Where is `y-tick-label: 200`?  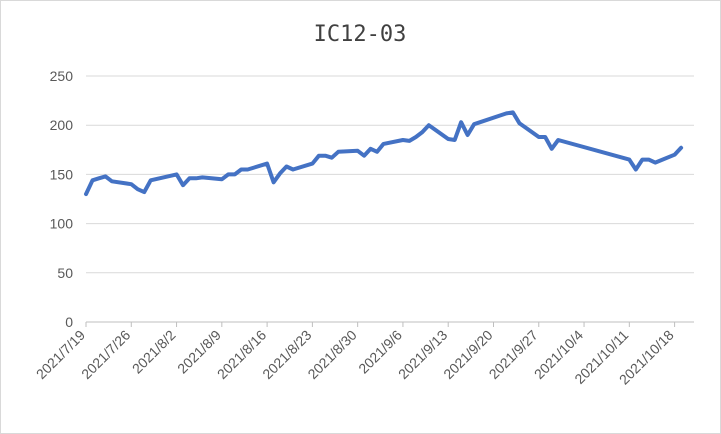
y-tick-label: 200 is located at coordinates (62, 125).